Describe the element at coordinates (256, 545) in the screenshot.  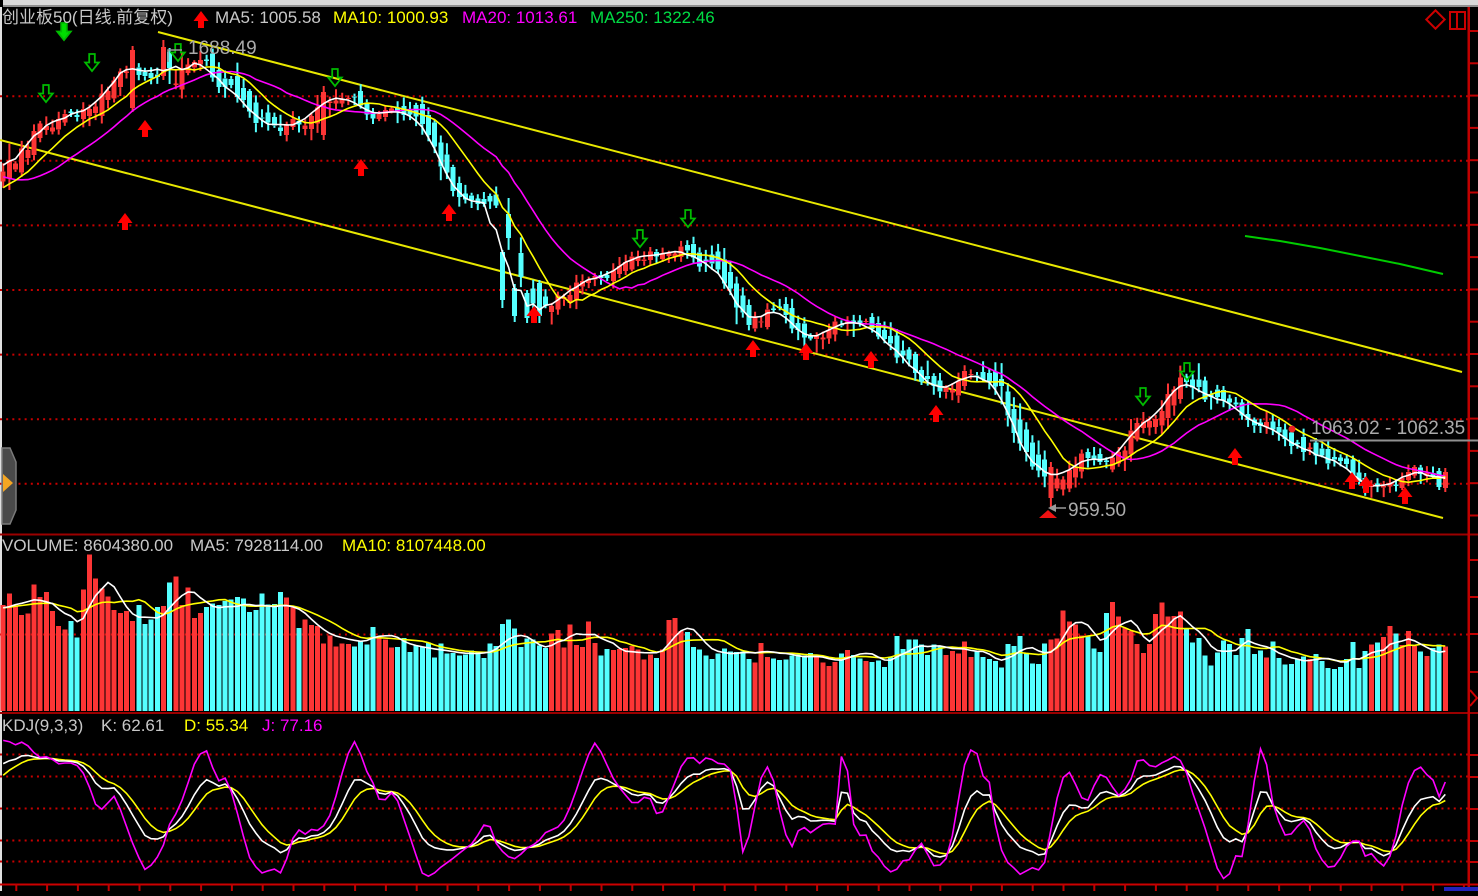
I see `svg-text: MA5: 7928114.00` at that location.